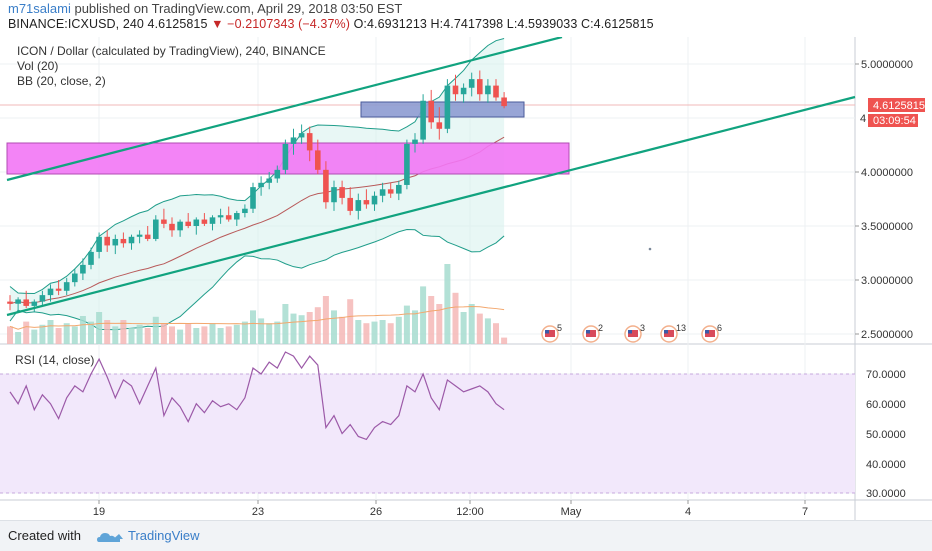  What do you see at coordinates (466, 535) in the screenshot?
I see `footer-bar: Created with TradingView` at bounding box center [466, 535].